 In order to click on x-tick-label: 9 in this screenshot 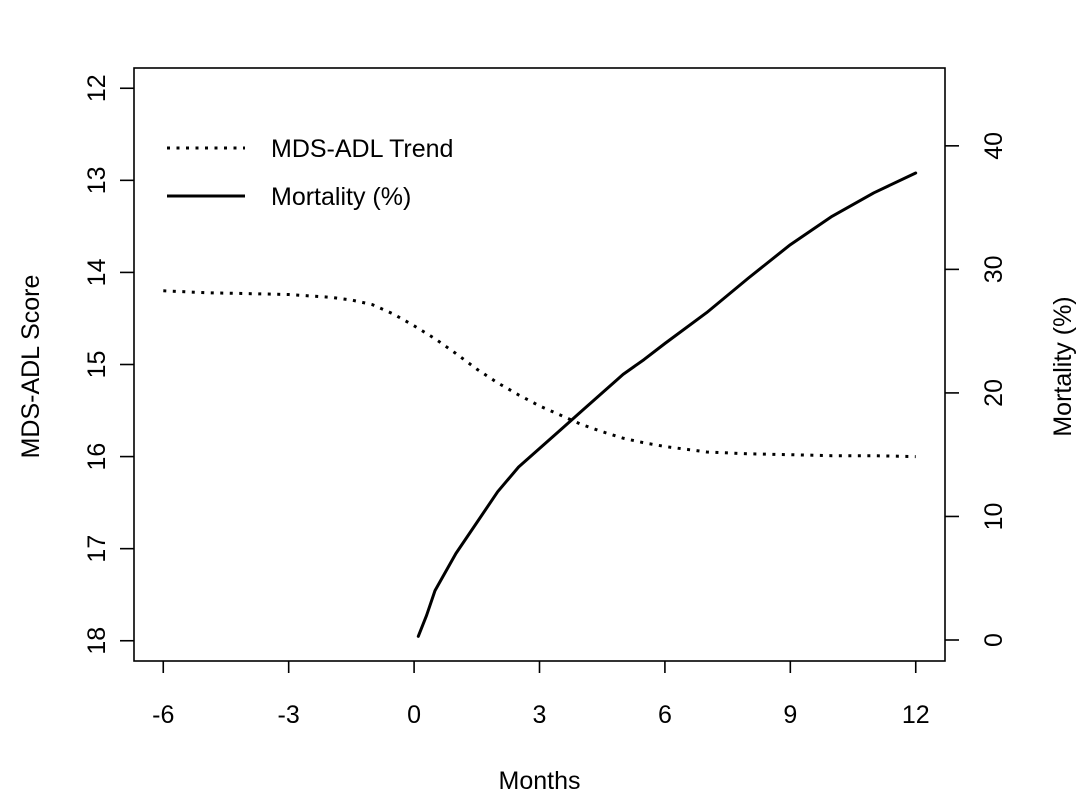, I will do `click(790, 715)`.